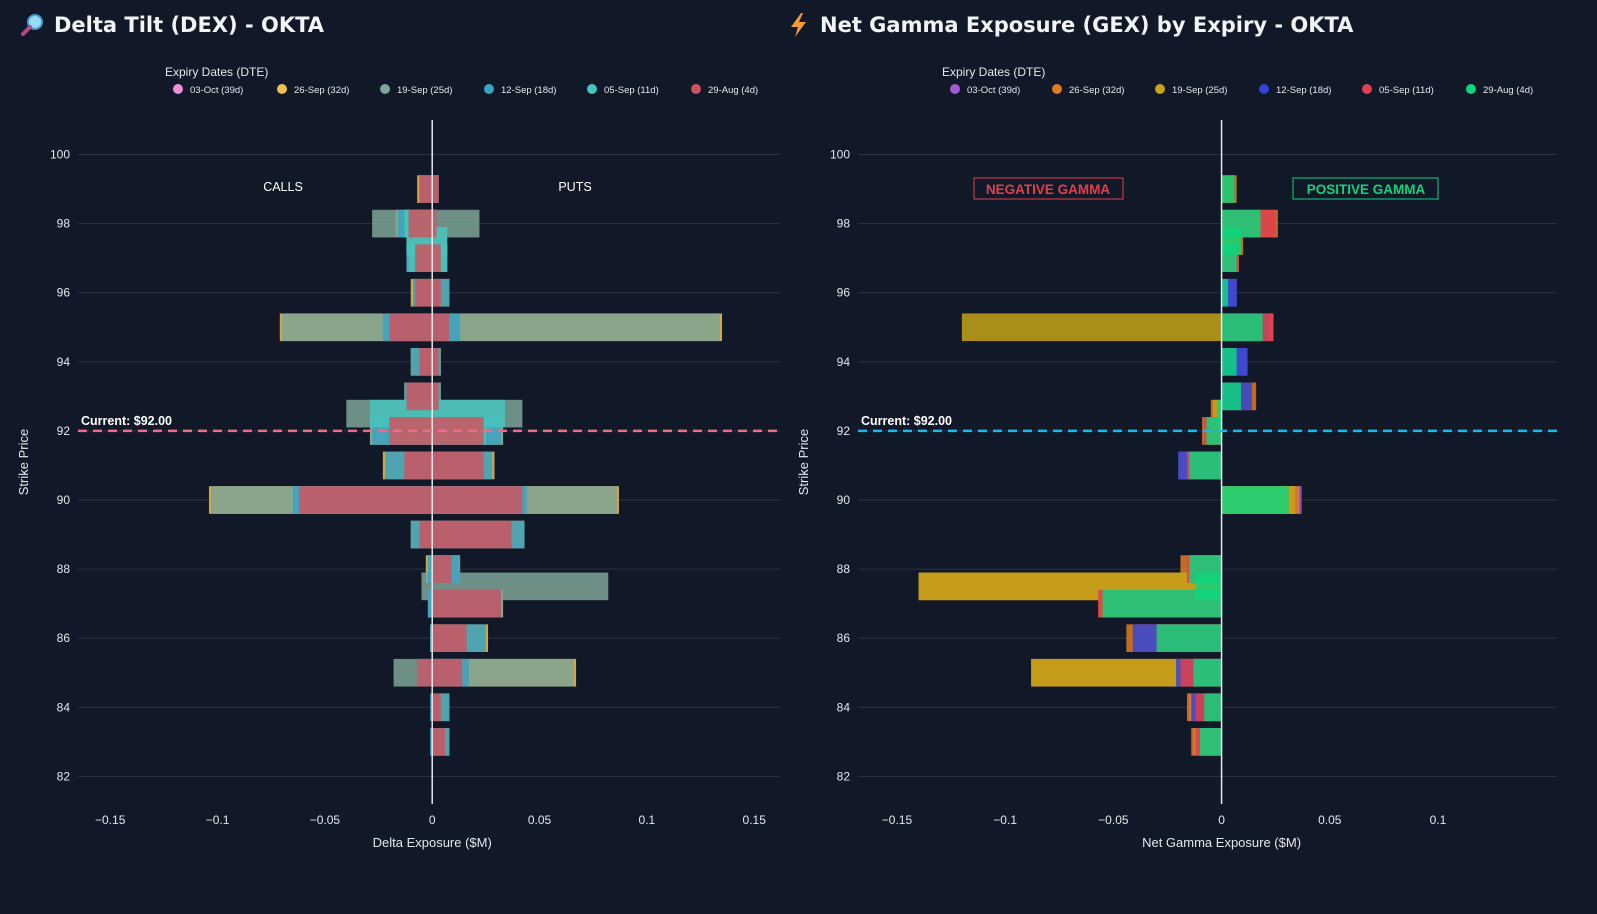 Image resolution: width=1597 pixels, height=914 pixels. I want to click on x-axis-title: Delta Exposure ($M), so click(432, 842).